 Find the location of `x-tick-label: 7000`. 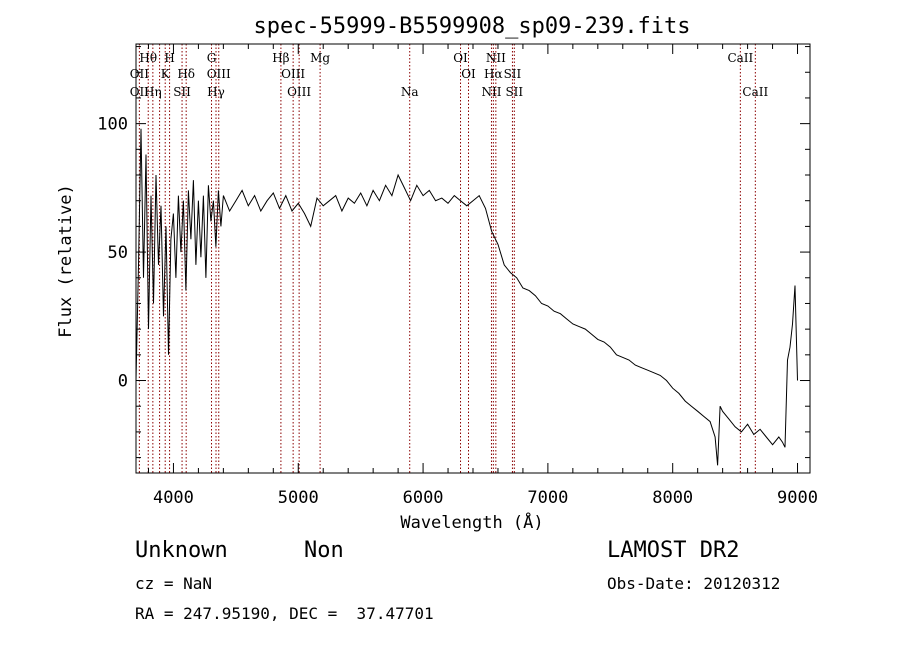

x-tick-label: 7000 is located at coordinates (547, 498).